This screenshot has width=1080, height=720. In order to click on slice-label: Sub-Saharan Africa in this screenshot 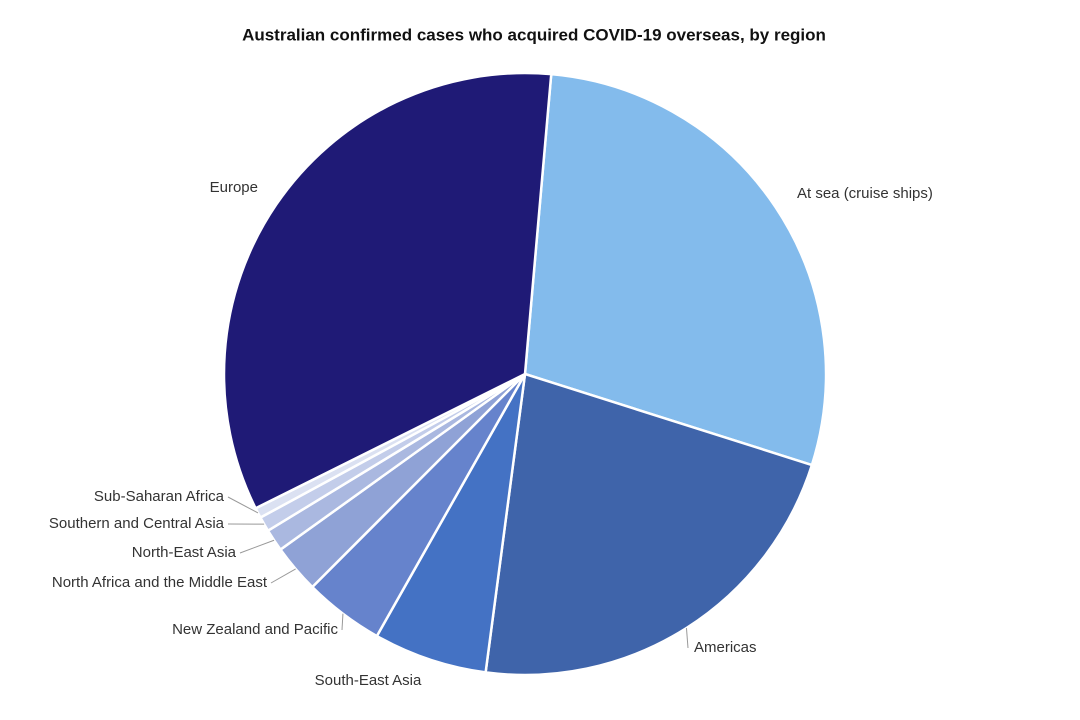, I will do `click(159, 496)`.